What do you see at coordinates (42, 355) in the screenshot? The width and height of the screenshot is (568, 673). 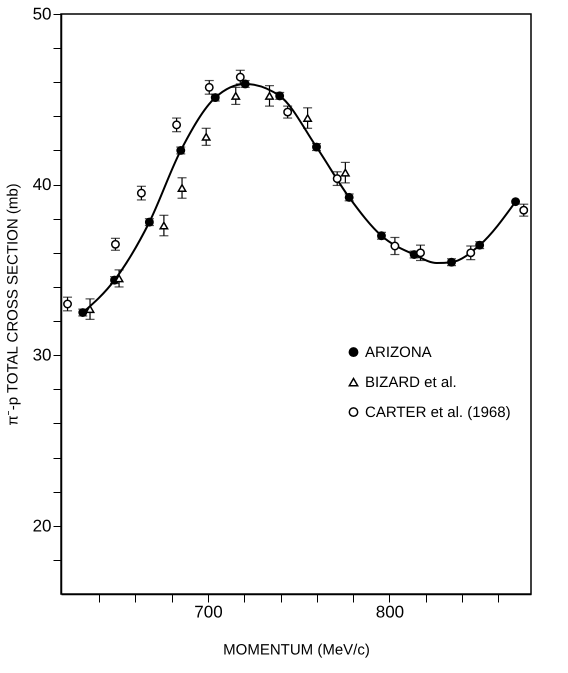 I see `y-tick-label: 30` at bounding box center [42, 355].